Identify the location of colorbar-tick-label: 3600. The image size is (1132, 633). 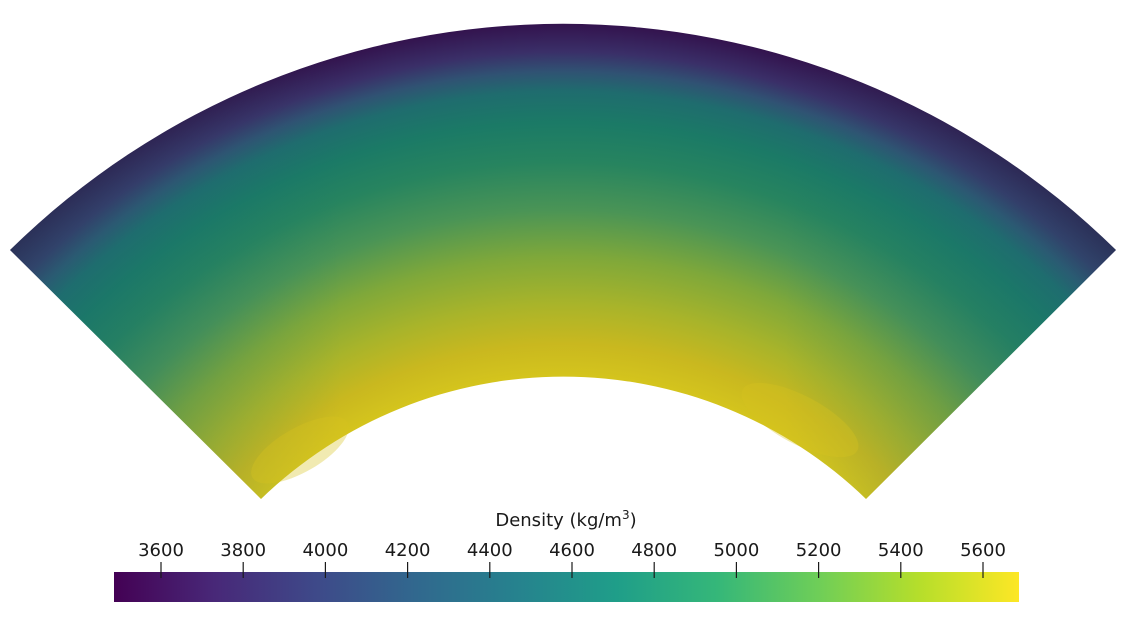
(161, 550).